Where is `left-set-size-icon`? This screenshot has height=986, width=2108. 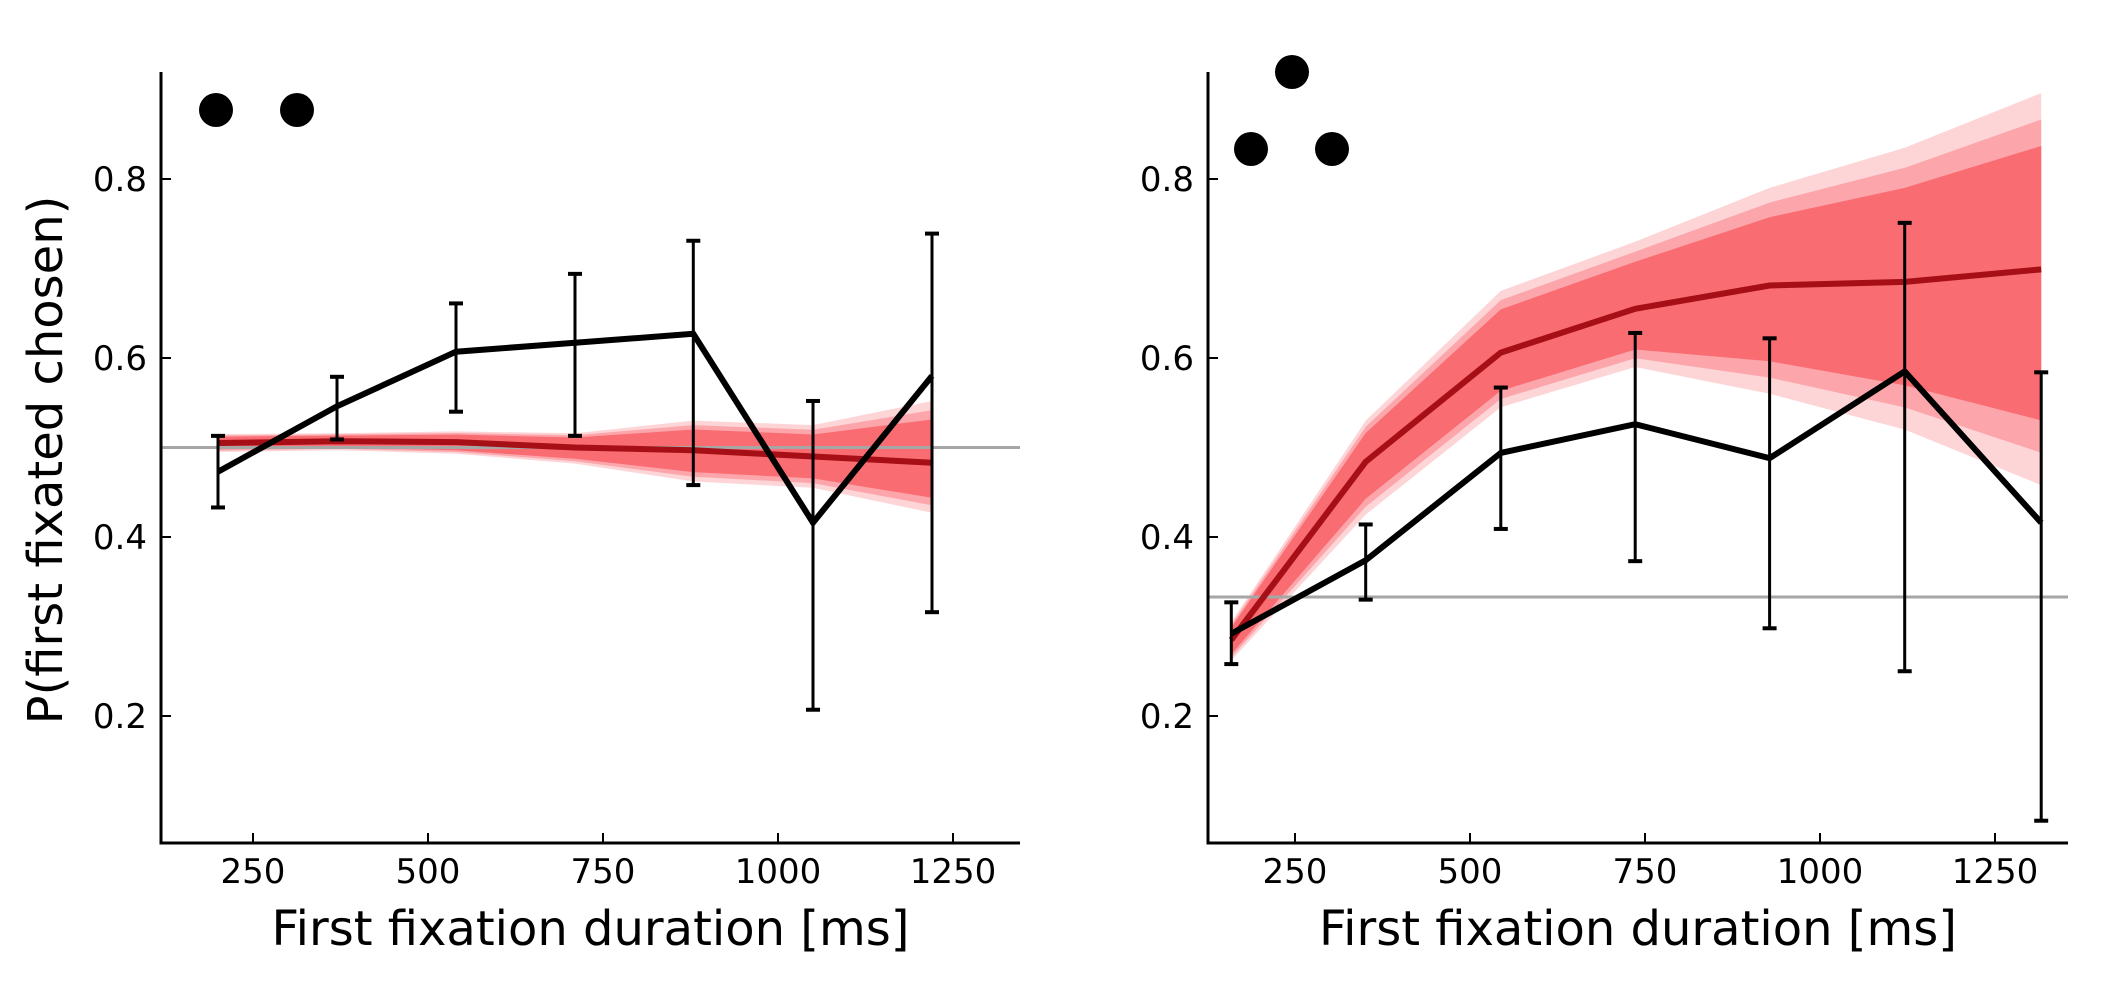 left-set-size-icon is located at coordinates (256, 110).